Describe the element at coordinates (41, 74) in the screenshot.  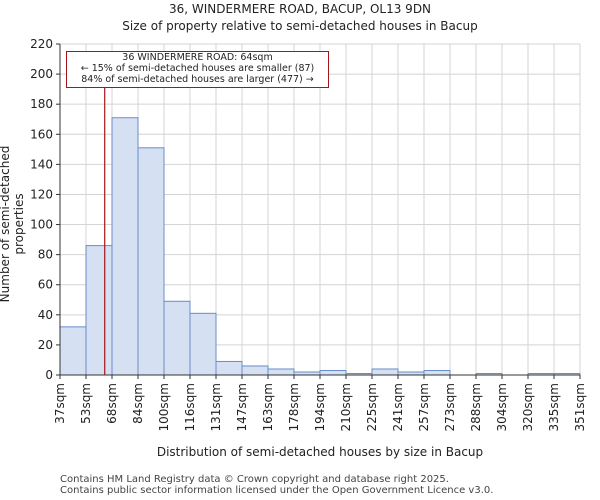
I see `y-tick-label: 200` at that location.